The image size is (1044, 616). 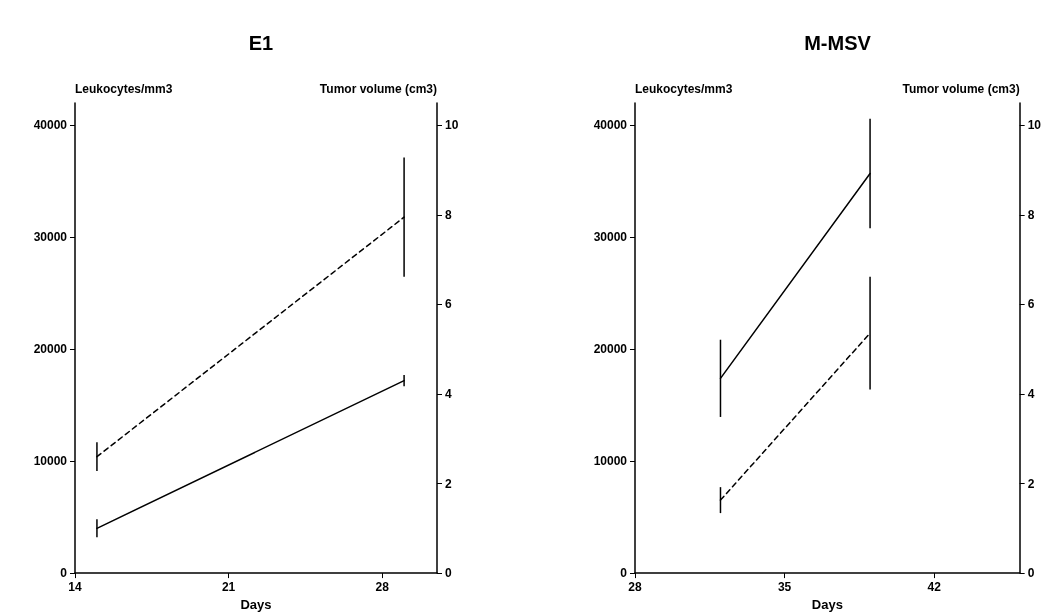 What do you see at coordinates (261, 43) in the screenshot?
I see `chart-title: E1` at bounding box center [261, 43].